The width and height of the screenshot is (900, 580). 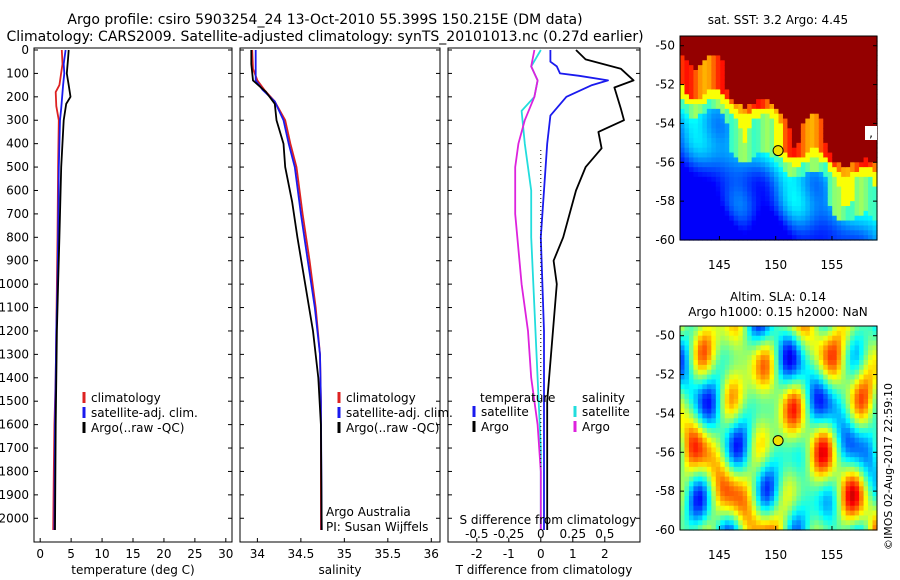 I want to click on sst-map-xtick-label: 155, so click(x=832, y=265).